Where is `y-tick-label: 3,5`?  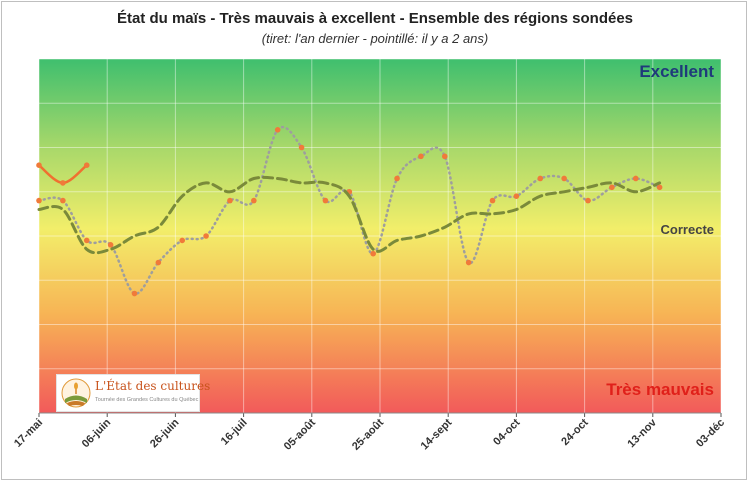
y-tick-label: 3,5 is located at coordinates (29, 192).